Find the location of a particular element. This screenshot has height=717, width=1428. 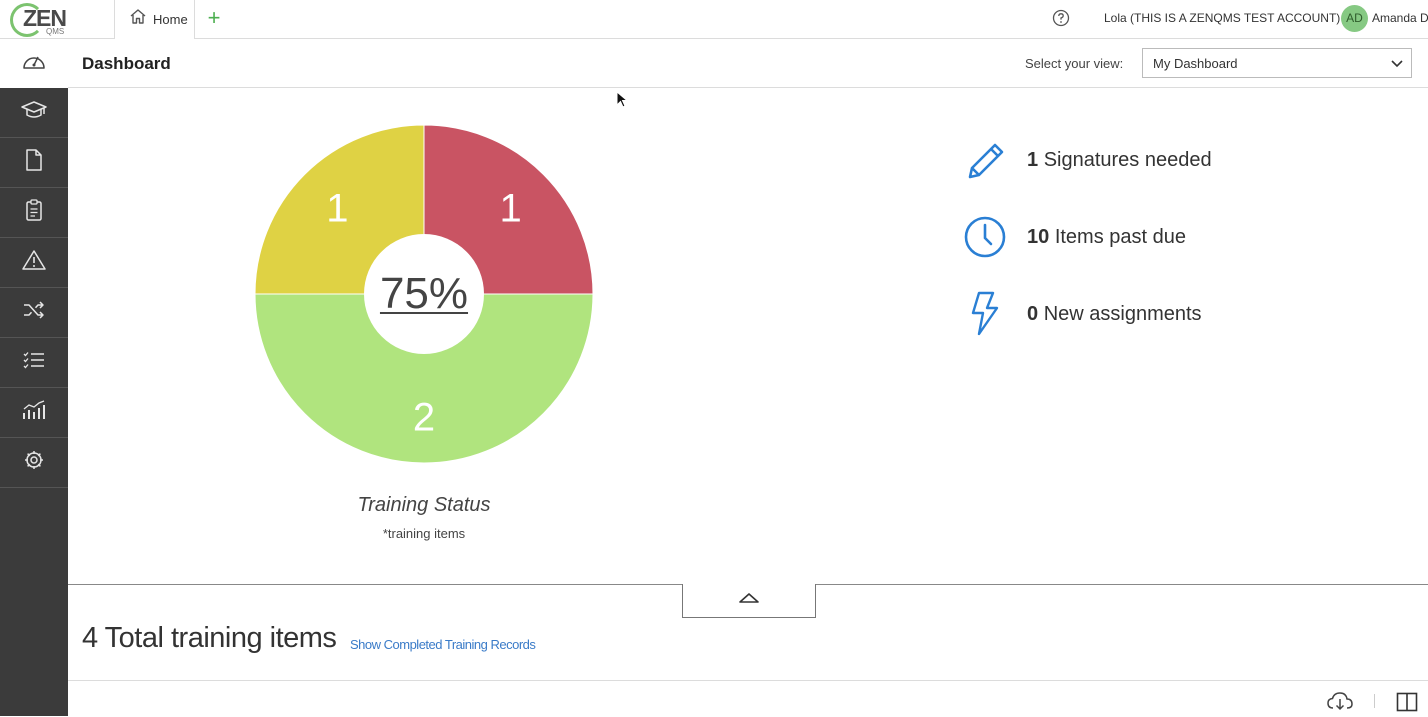

page-header: Dashboard Select your view: My Dashboard is located at coordinates (748, 63).